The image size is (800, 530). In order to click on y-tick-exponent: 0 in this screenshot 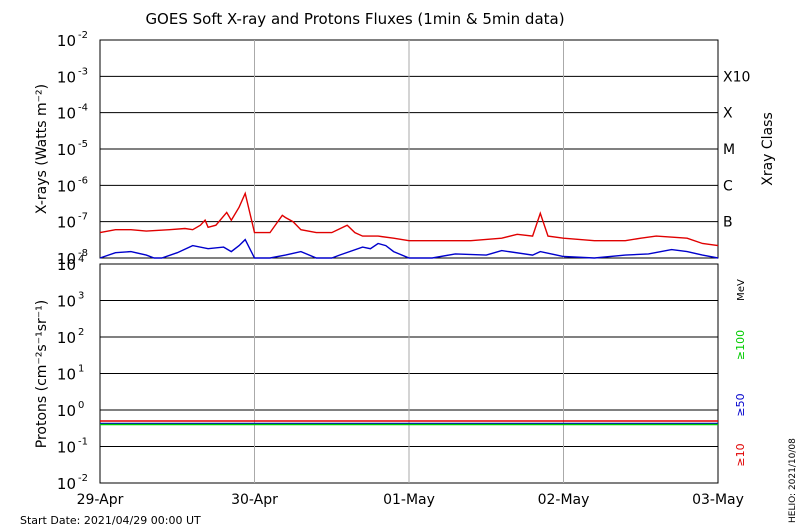, I will do `click(81, 405)`.